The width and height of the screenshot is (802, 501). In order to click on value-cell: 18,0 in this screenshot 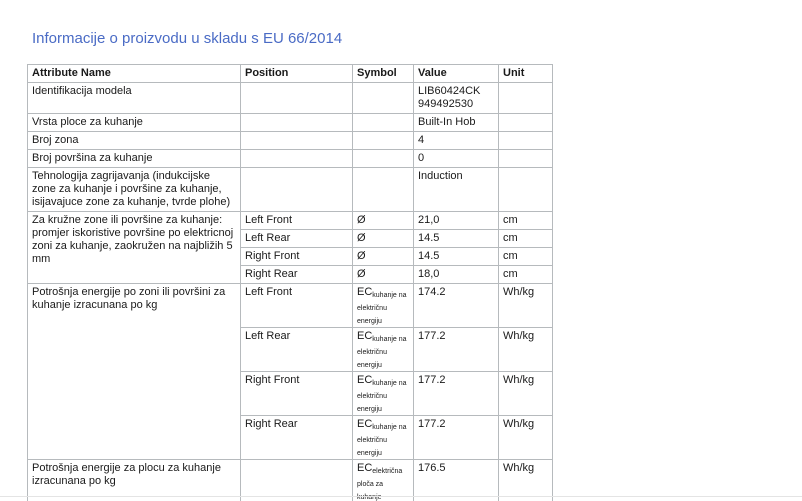, I will do `click(456, 274)`.